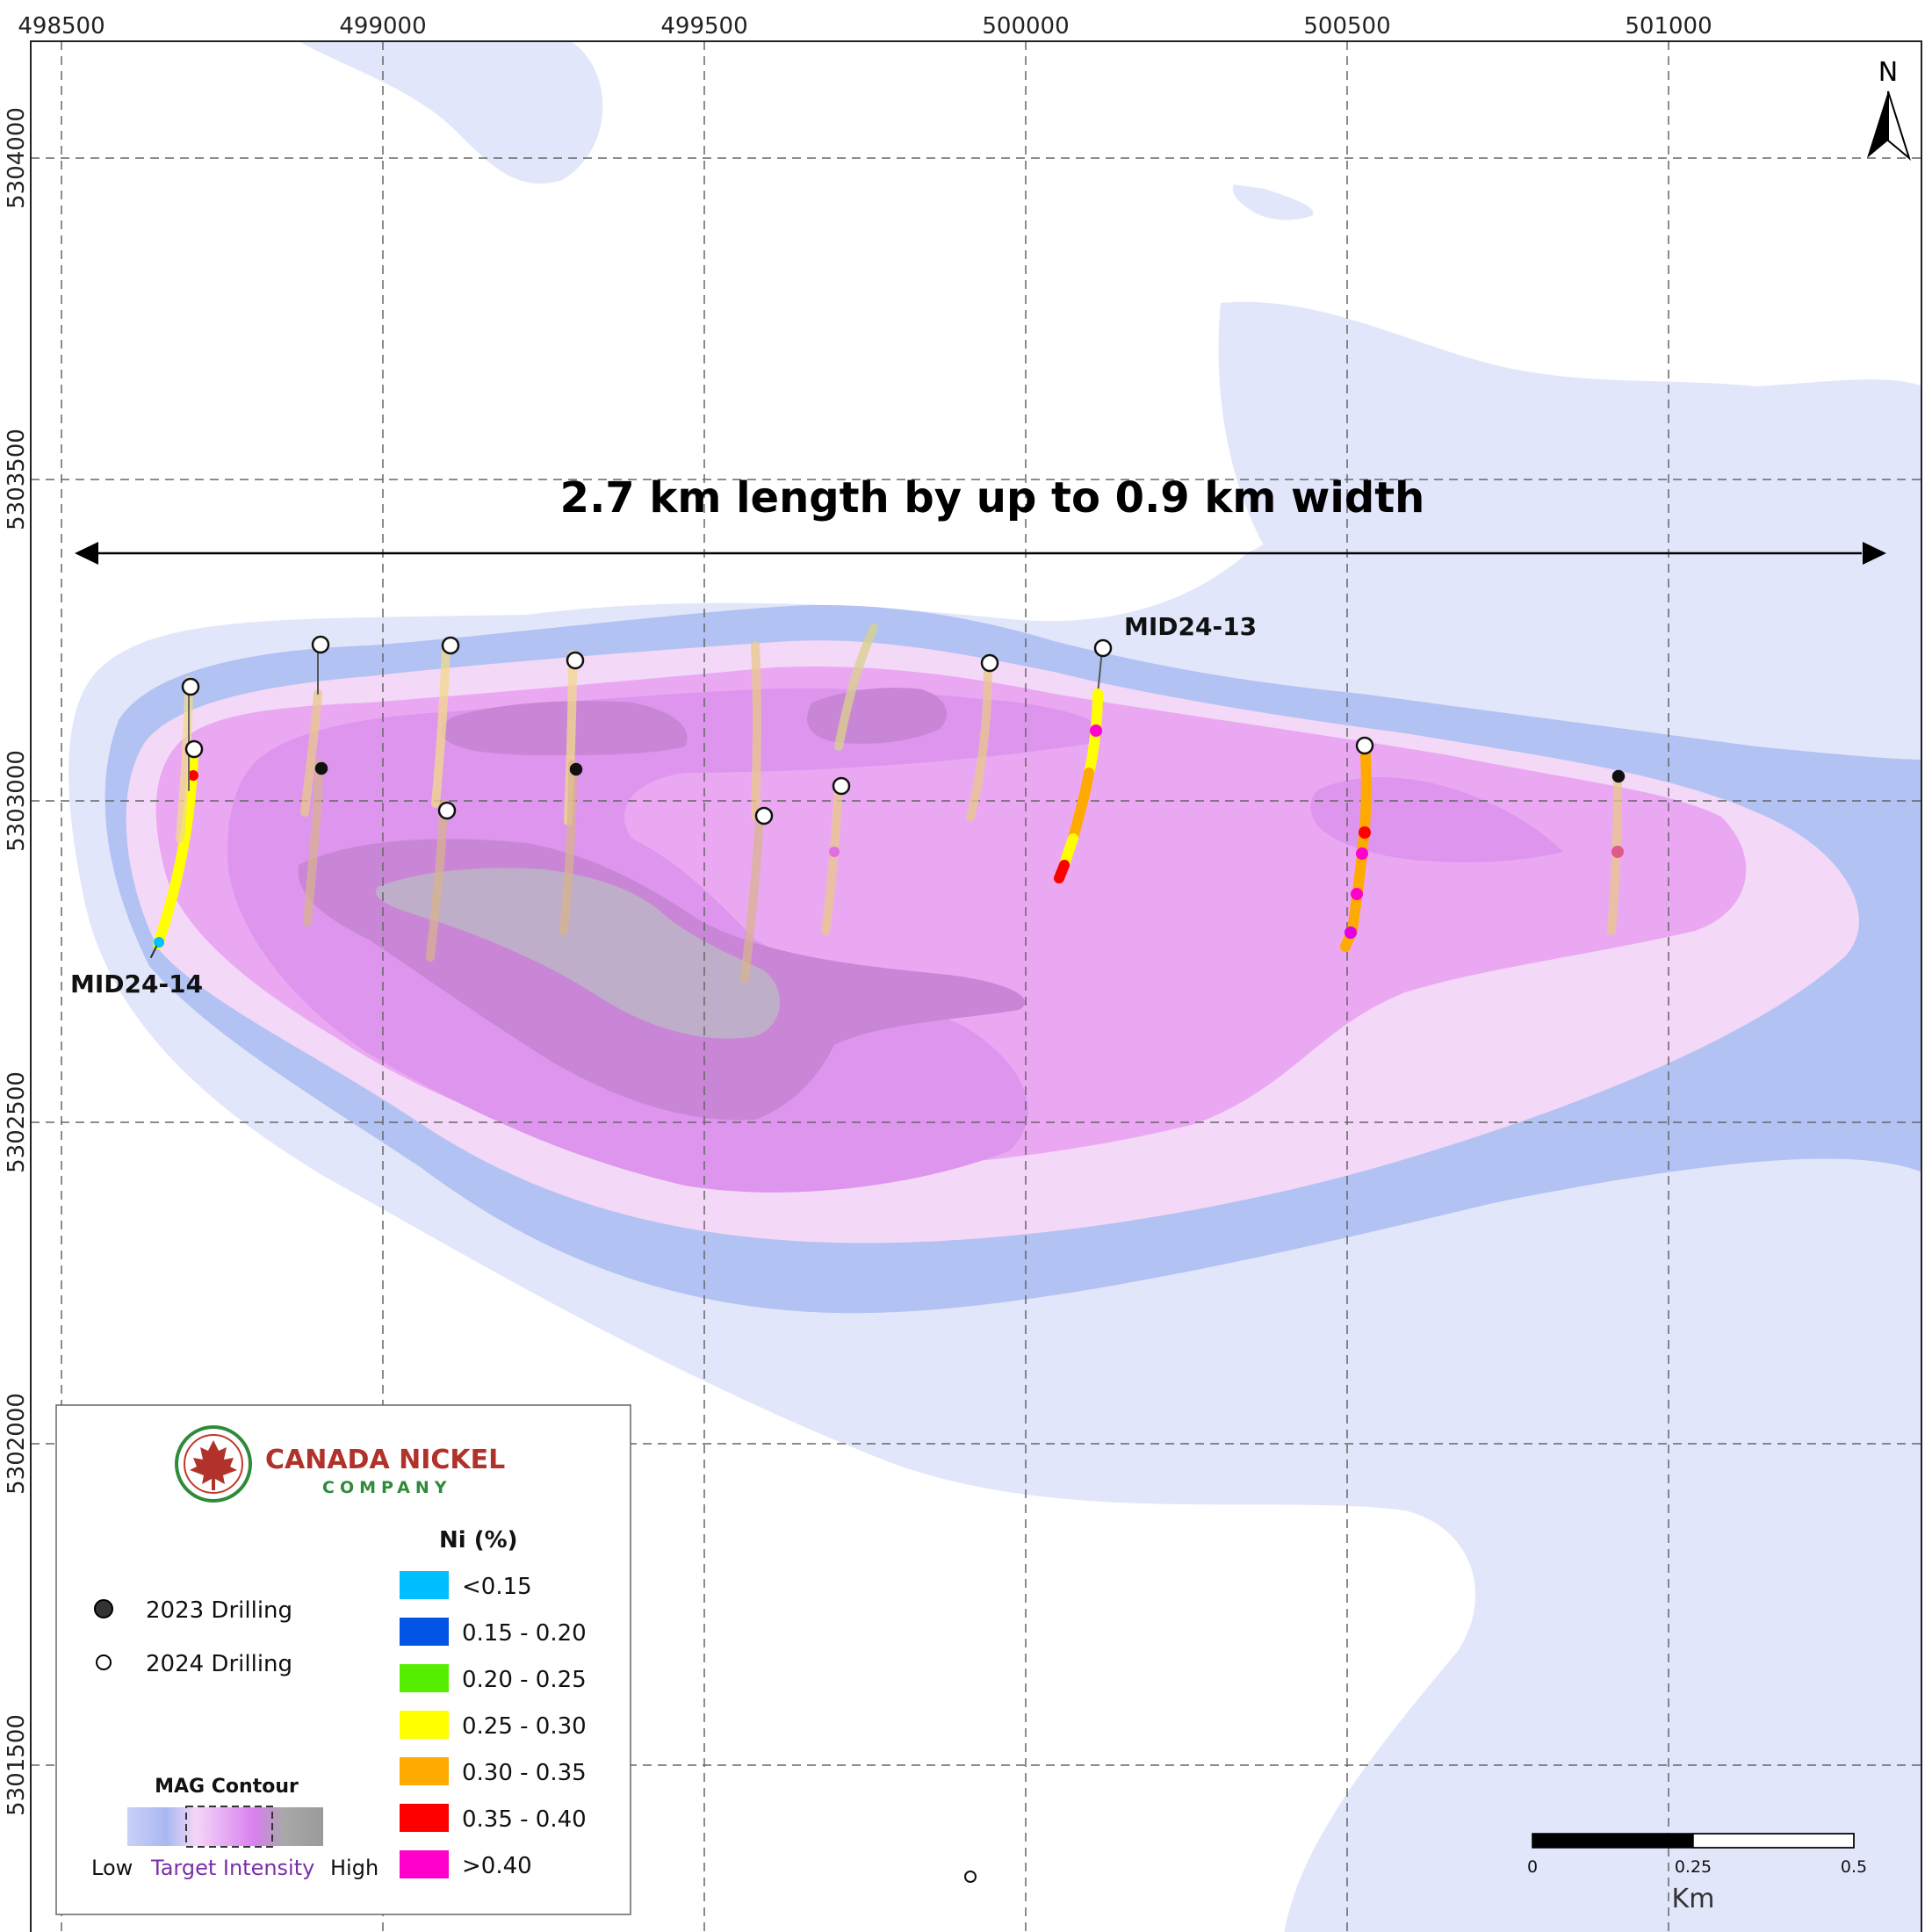  I want to click on mag-target-box, so click(229, 1827).